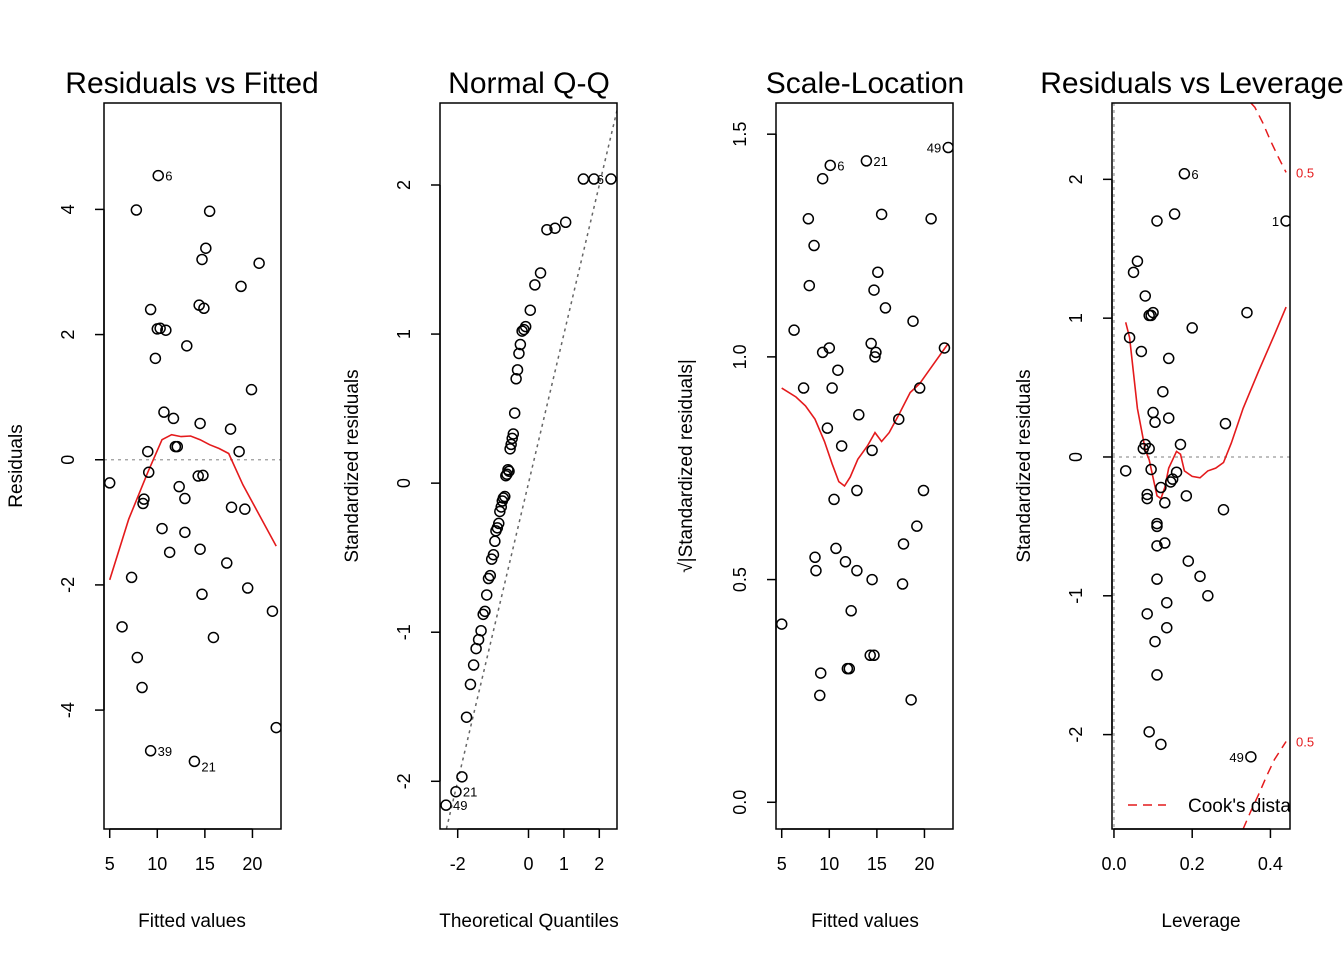 Image resolution: width=1344 pixels, height=960 pixels. I want to click on y-axis-label: √|Standardized residuals|, so click(686, 466).